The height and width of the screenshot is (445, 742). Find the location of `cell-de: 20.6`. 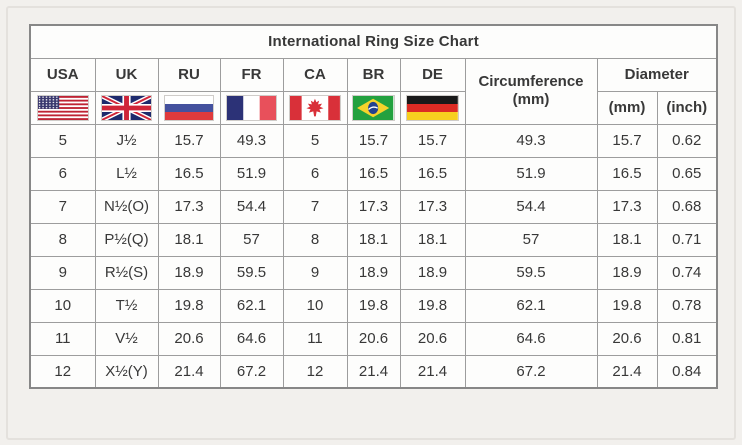

cell-de: 20.6 is located at coordinates (432, 338).